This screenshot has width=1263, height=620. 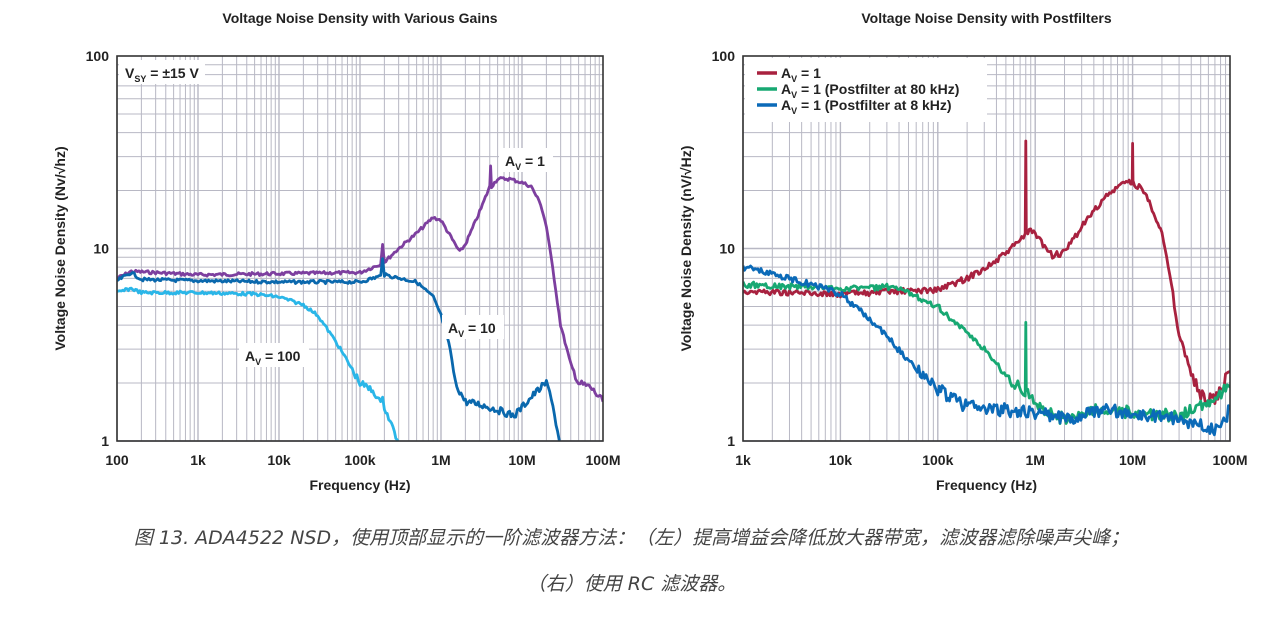 What do you see at coordinates (809, 73) in the screenshot?
I see `legend-entry-rest: = 1` at bounding box center [809, 73].